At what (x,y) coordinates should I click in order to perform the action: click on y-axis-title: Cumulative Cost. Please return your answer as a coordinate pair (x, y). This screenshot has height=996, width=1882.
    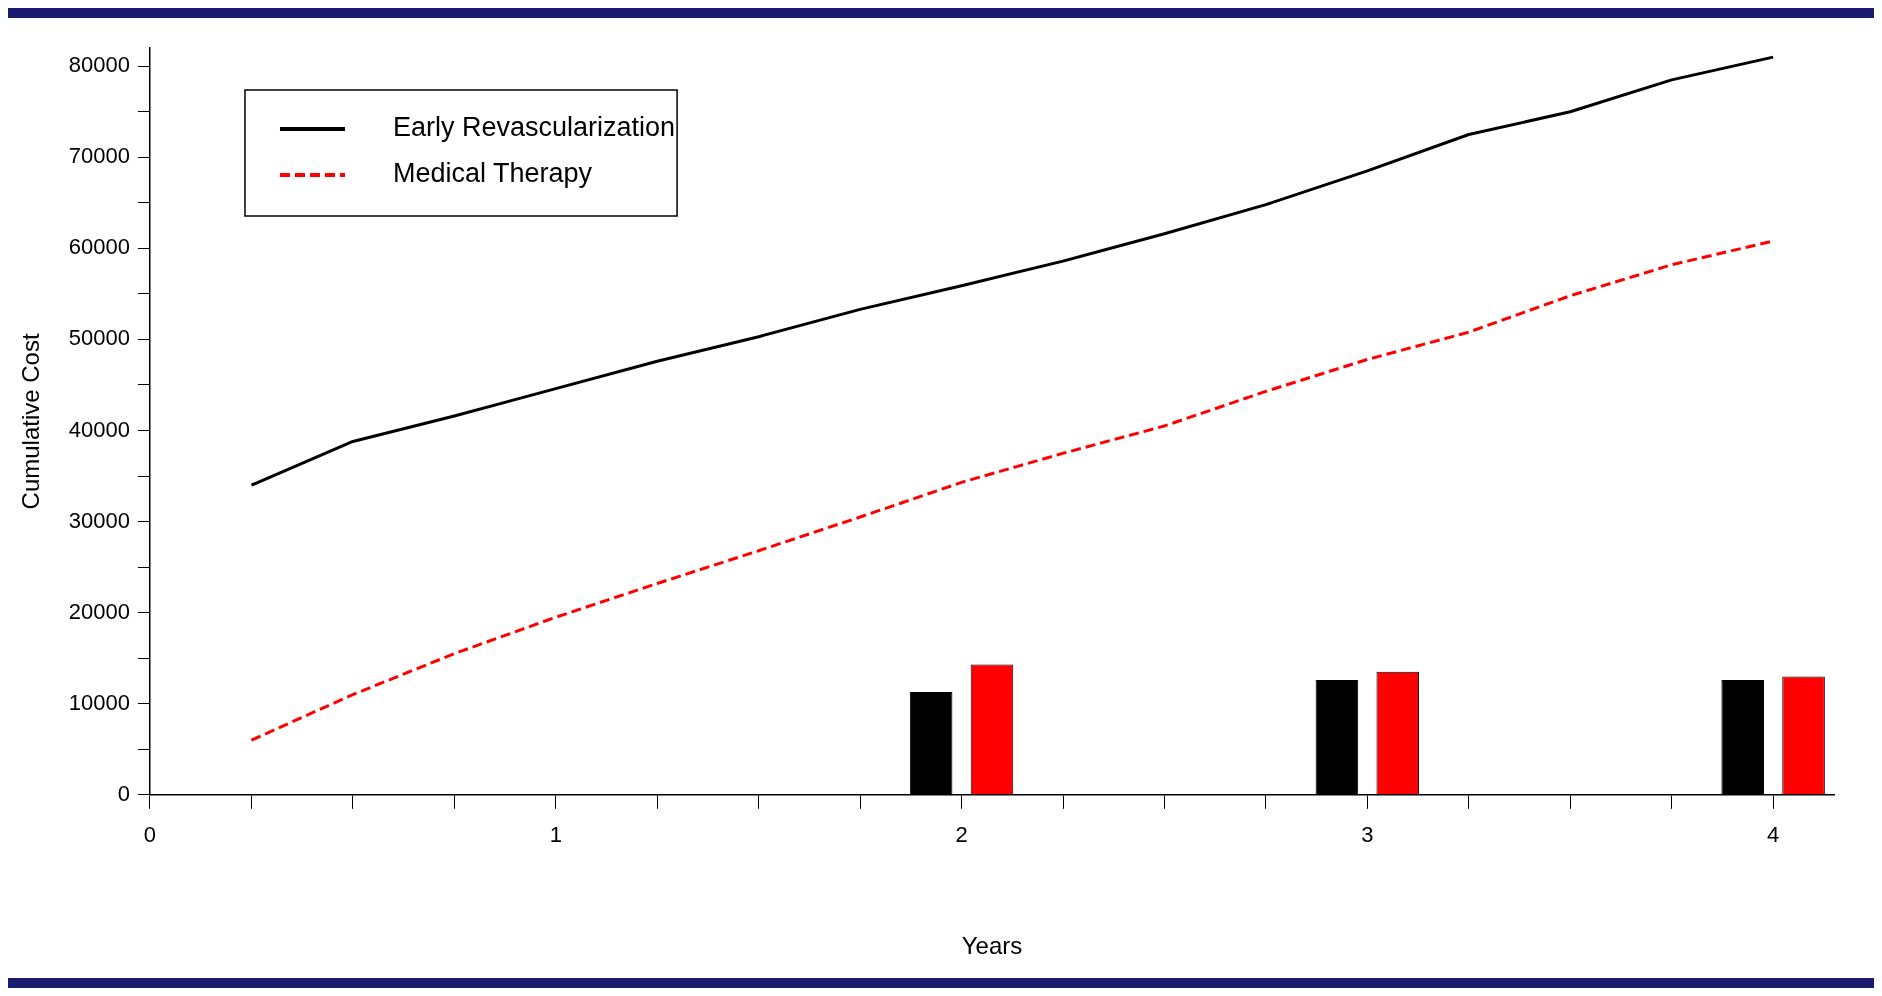
    Looking at the image, I should click on (31, 421).